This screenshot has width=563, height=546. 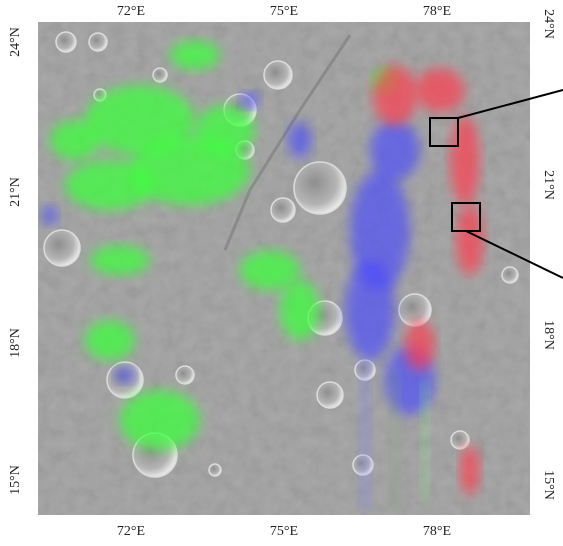 What do you see at coordinates (444, 132) in the screenshot?
I see `inset-box` at bounding box center [444, 132].